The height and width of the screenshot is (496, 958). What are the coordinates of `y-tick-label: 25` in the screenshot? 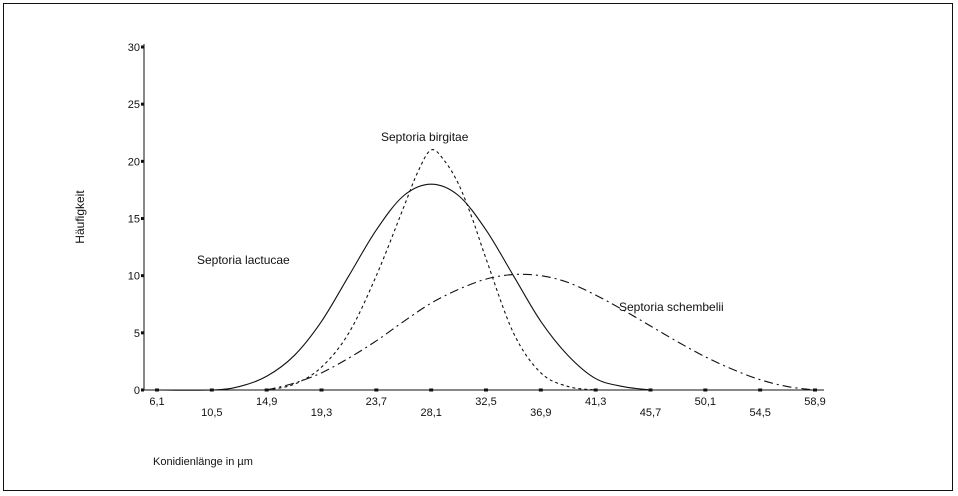 It's located at (134, 105).